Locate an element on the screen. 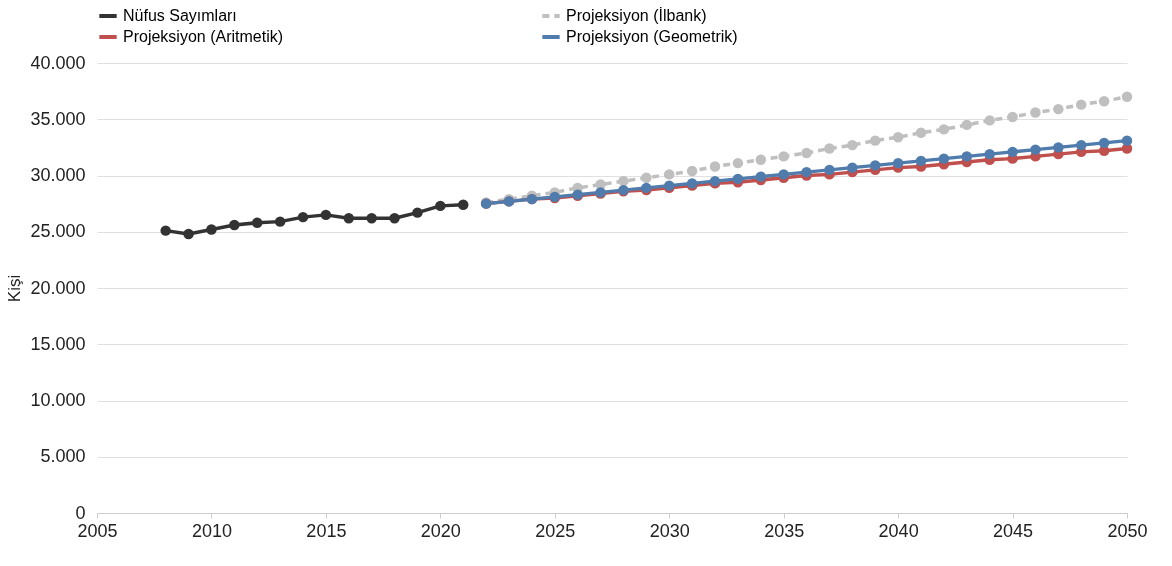  legend-label: Projeksiyon (Aritmetik) is located at coordinates (203, 36).